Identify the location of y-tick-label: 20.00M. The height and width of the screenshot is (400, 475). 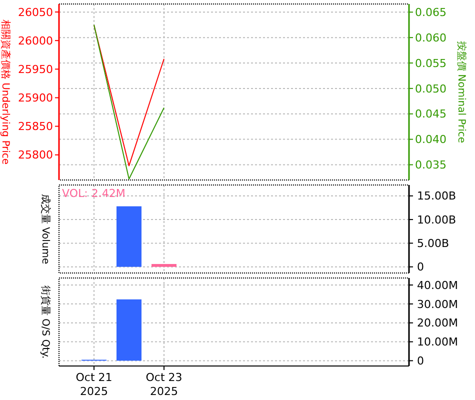
(437, 323).